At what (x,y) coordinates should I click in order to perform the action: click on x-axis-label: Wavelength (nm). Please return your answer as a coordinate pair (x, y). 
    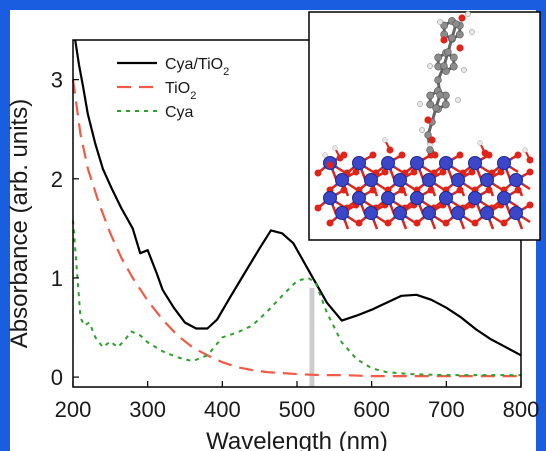
    Looking at the image, I should click on (297, 439).